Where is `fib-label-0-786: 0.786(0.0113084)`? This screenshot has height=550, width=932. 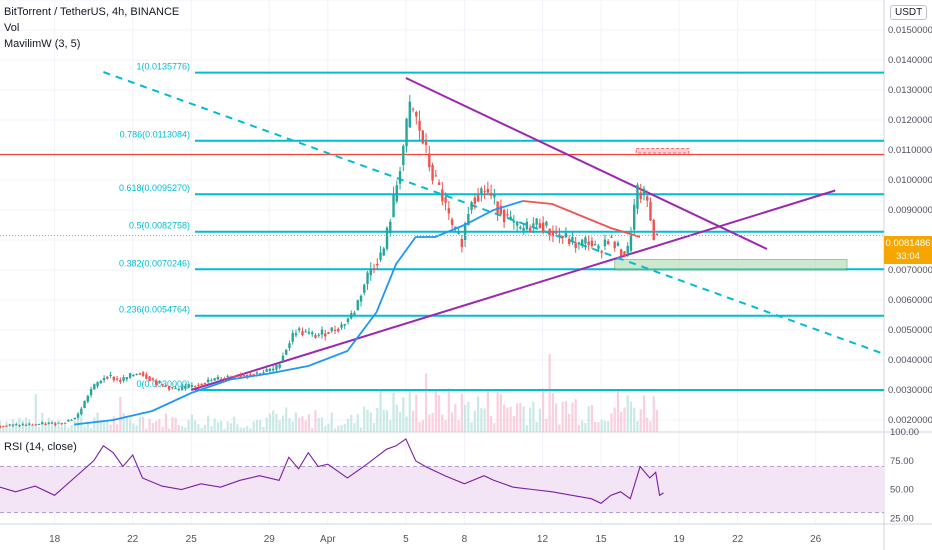
fib-label-0-786: 0.786(0.0113084) is located at coordinates (155, 135).